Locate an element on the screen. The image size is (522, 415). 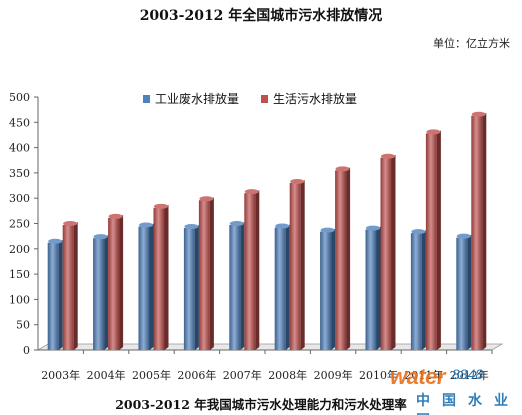
y-tick-label: 400 is located at coordinates (19, 148).